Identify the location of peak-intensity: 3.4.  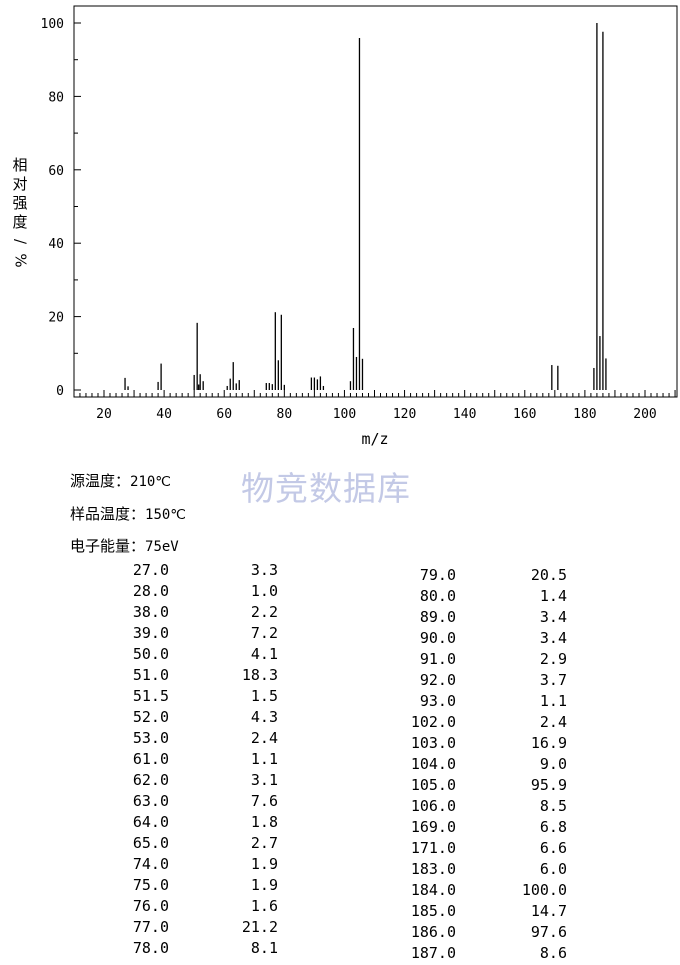
(553, 617).